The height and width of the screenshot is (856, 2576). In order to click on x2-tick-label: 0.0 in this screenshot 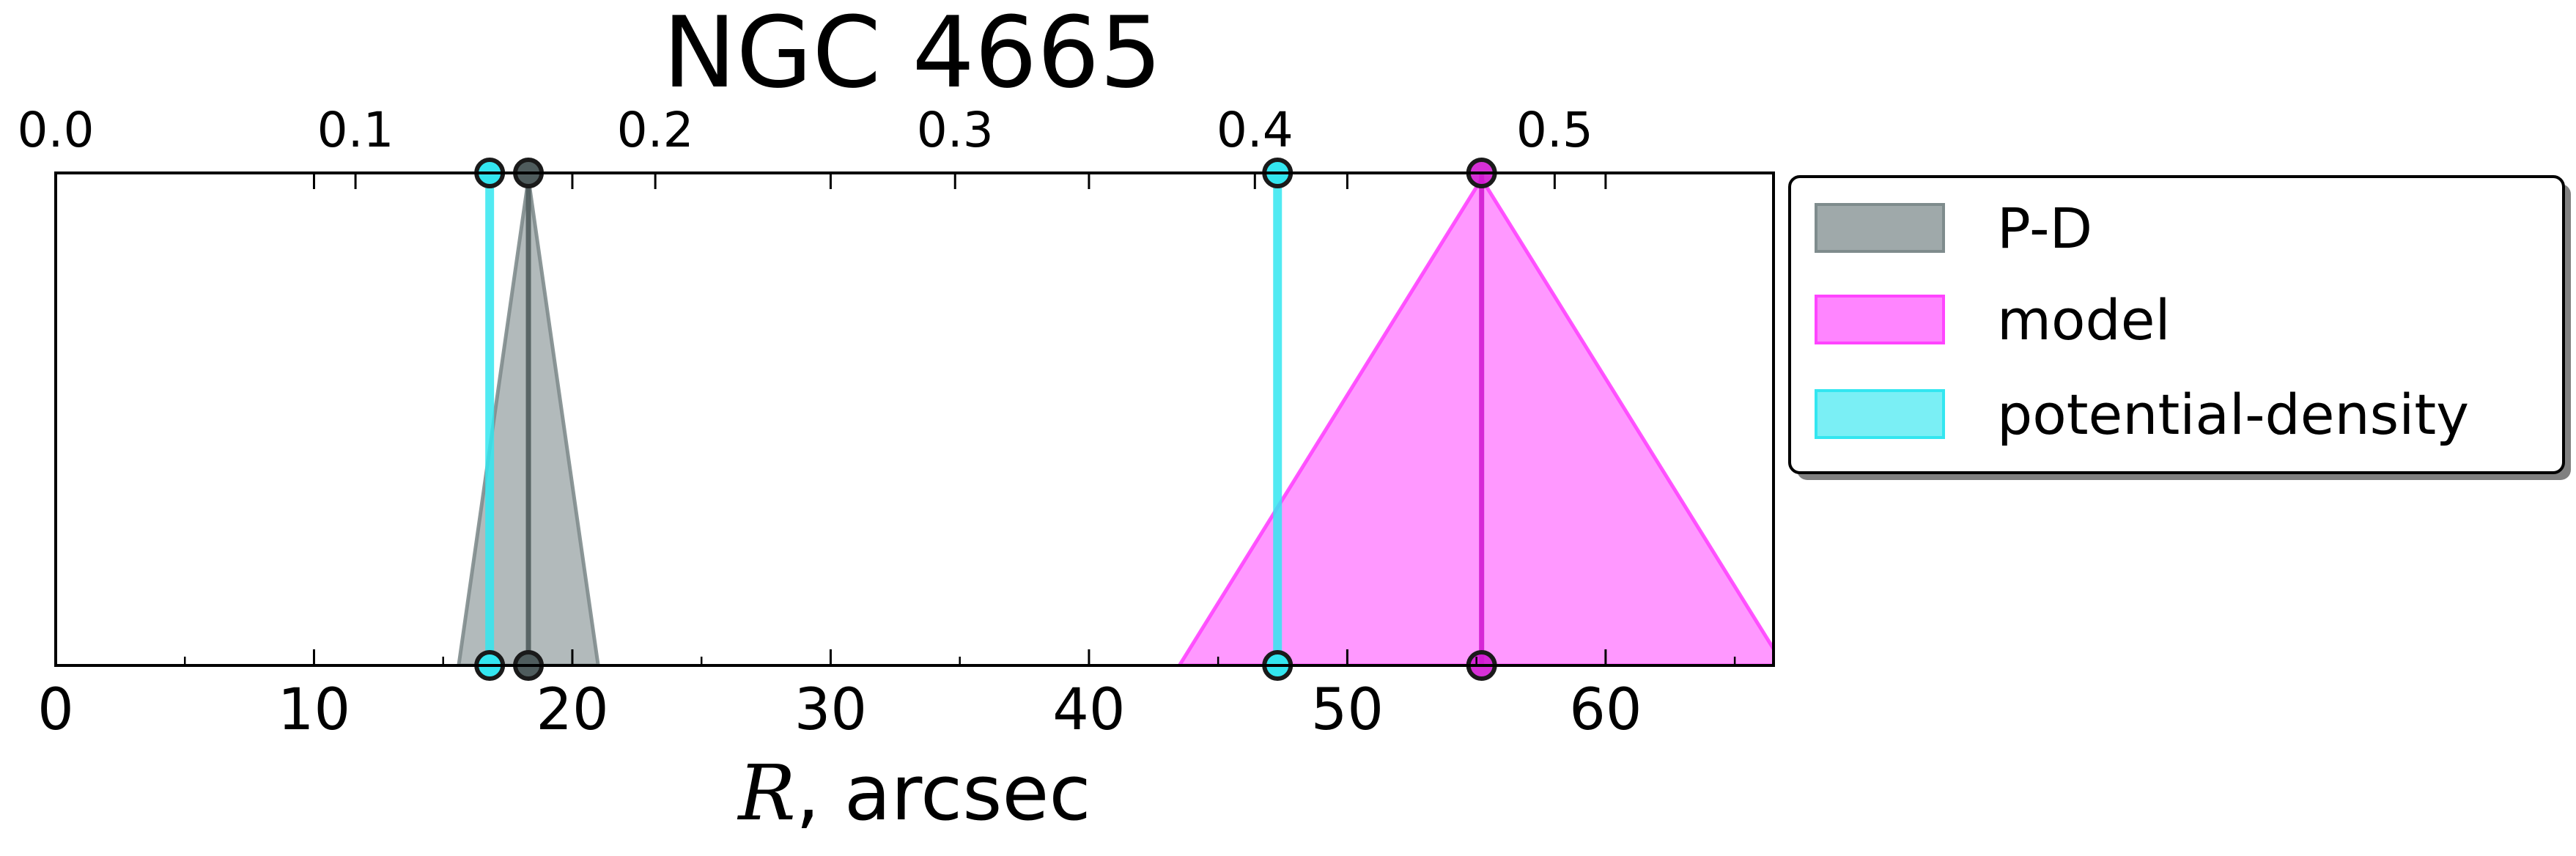, I will do `click(56, 130)`.